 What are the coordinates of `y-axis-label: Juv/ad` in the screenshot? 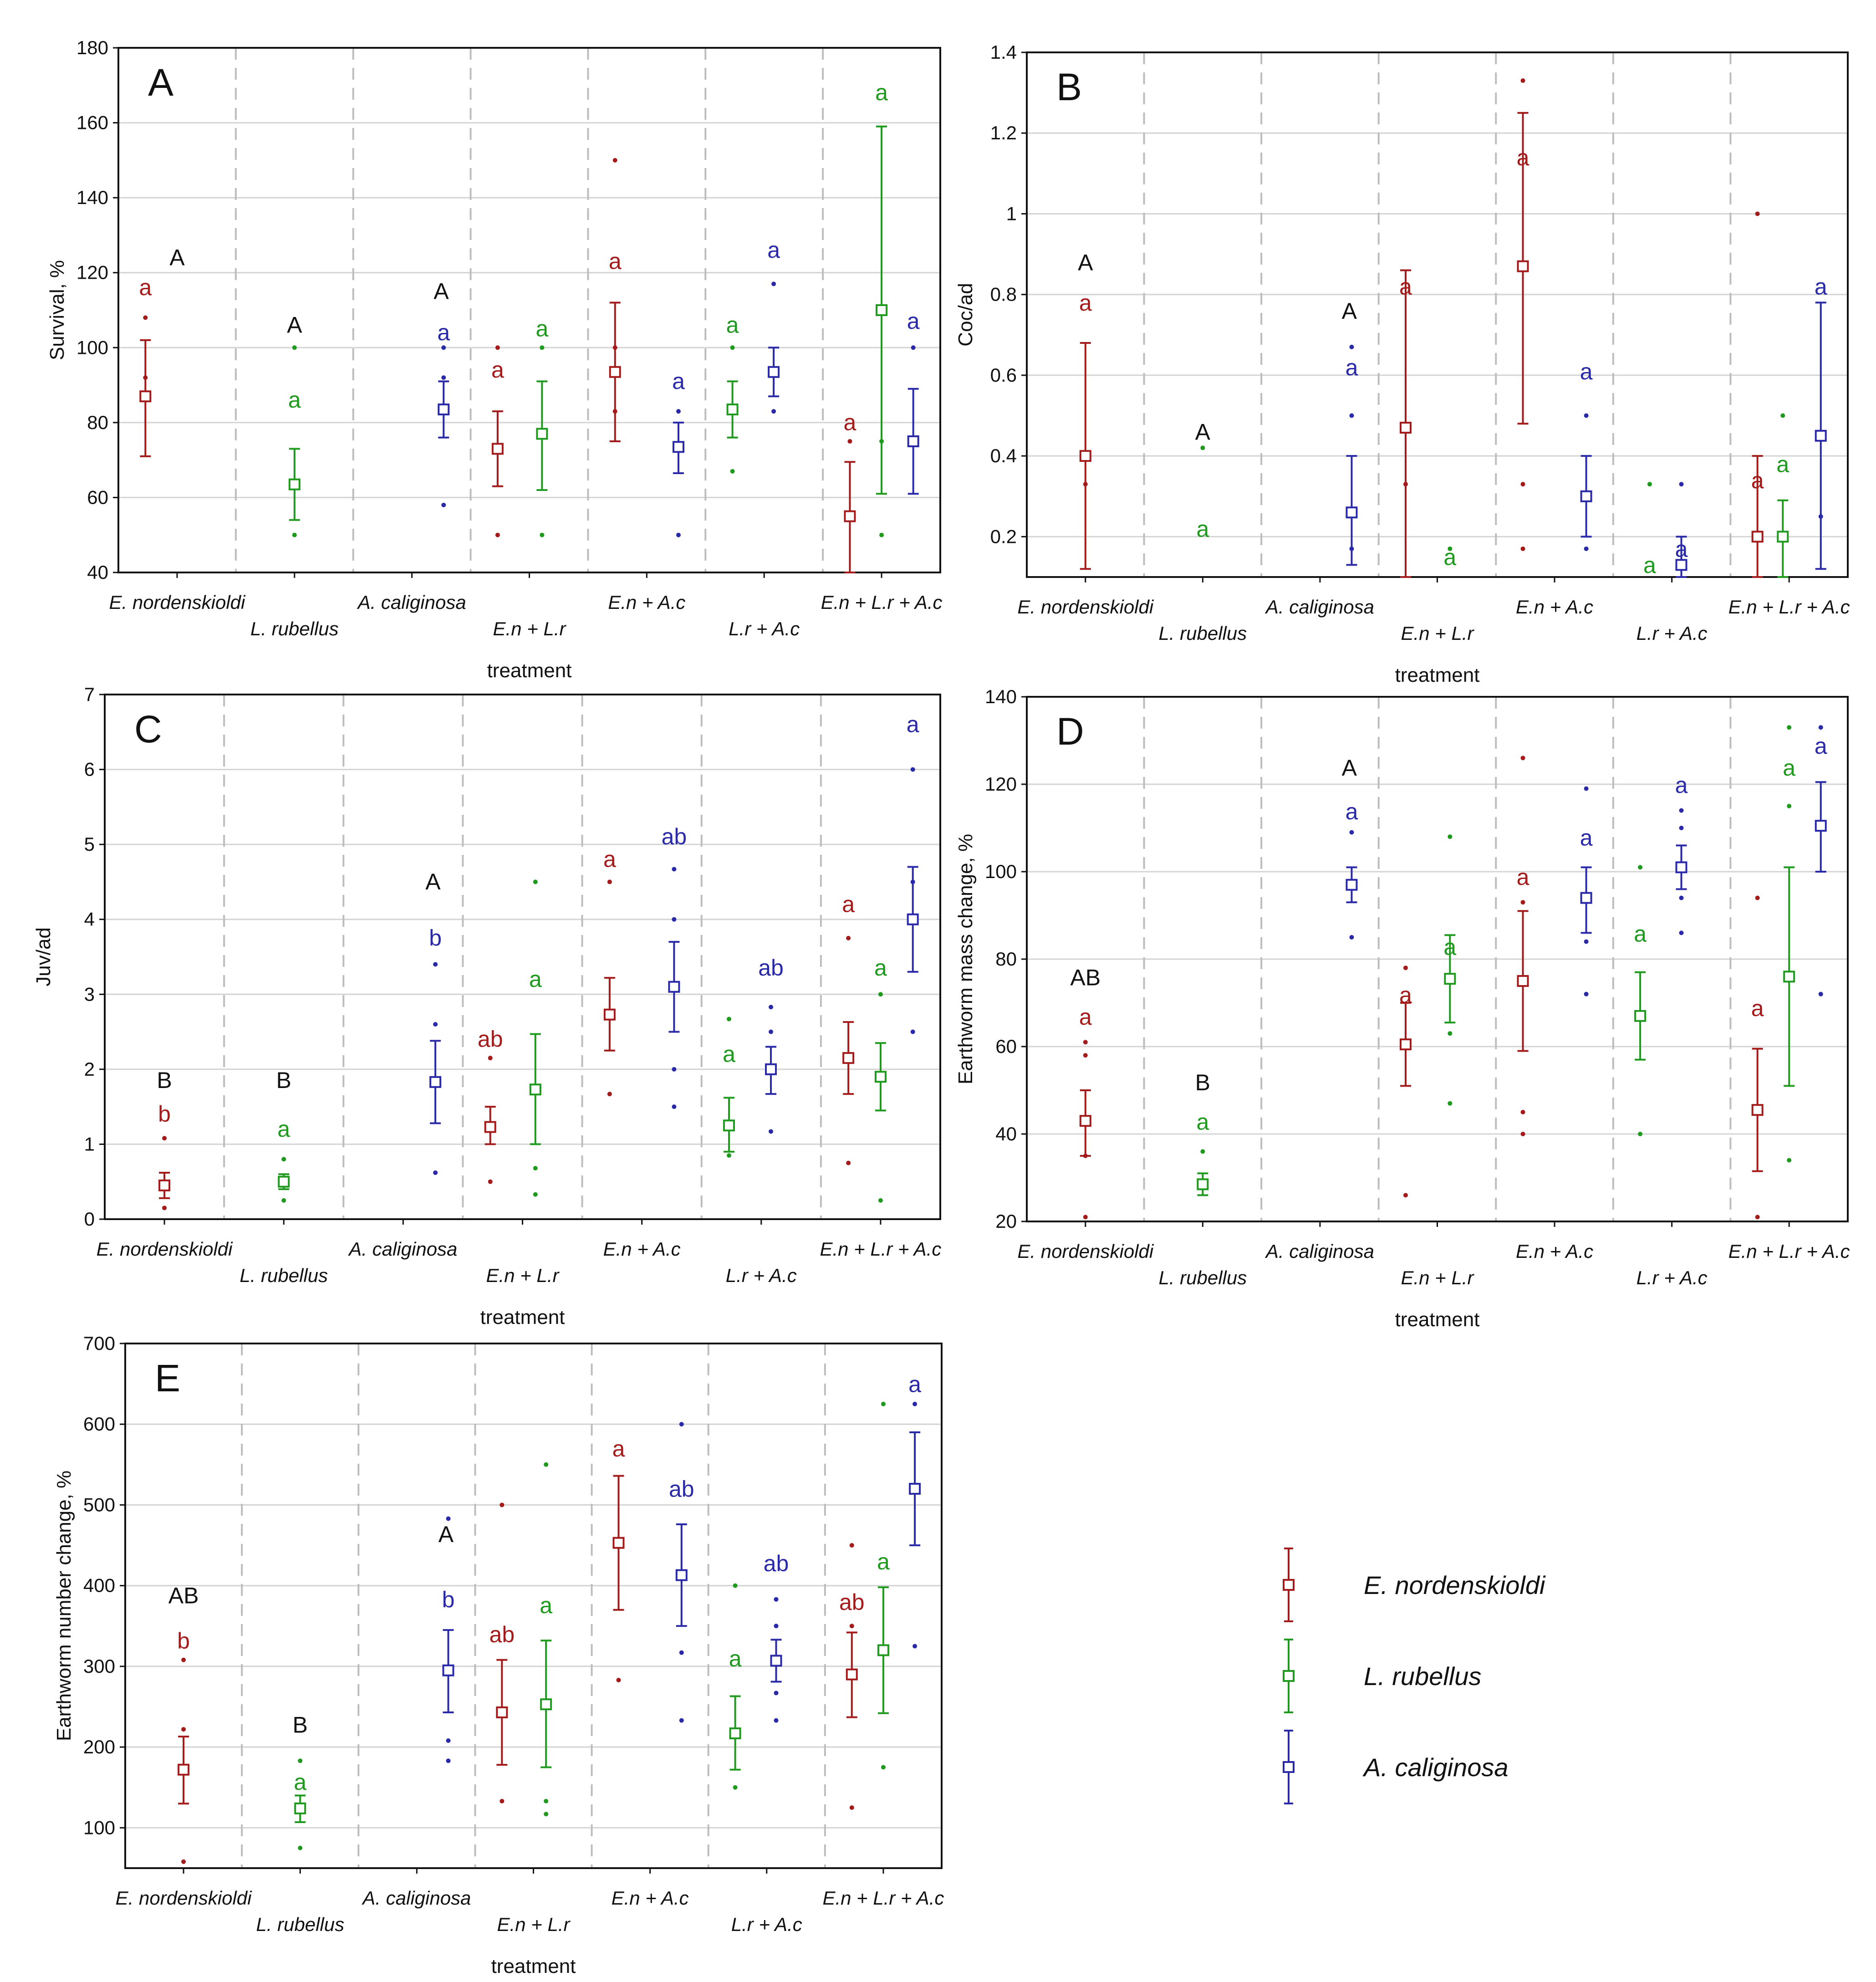 It's located at (43, 956).